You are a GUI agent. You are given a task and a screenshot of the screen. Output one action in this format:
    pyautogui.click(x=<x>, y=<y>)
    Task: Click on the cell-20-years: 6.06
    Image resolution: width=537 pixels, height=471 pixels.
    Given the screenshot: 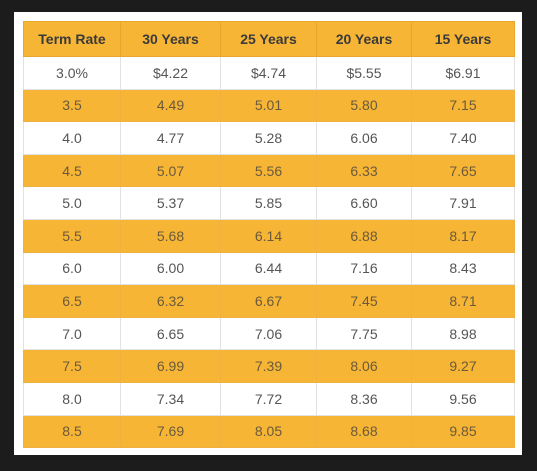 What is the action you would take?
    pyautogui.click(x=364, y=138)
    